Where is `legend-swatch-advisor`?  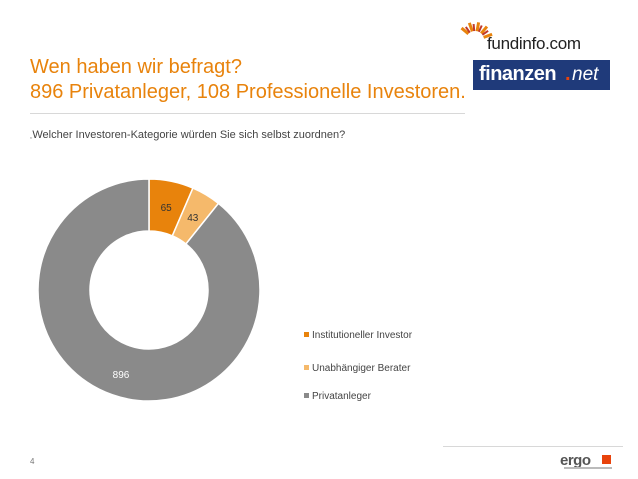 legend-swatch-advisor is located at coordinates (306, 367).